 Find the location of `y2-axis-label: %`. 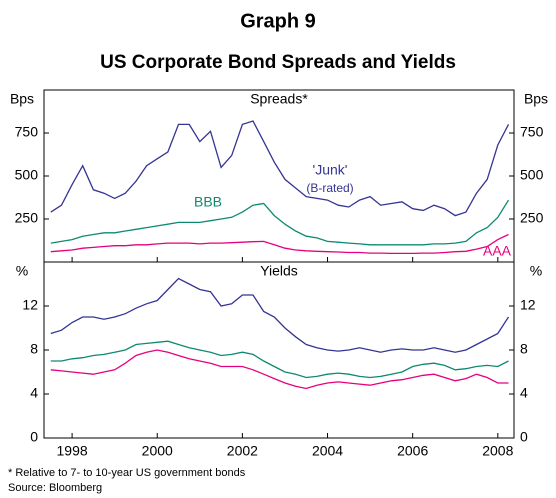

y2-axis-label: % is located at coordinates (536, 271).